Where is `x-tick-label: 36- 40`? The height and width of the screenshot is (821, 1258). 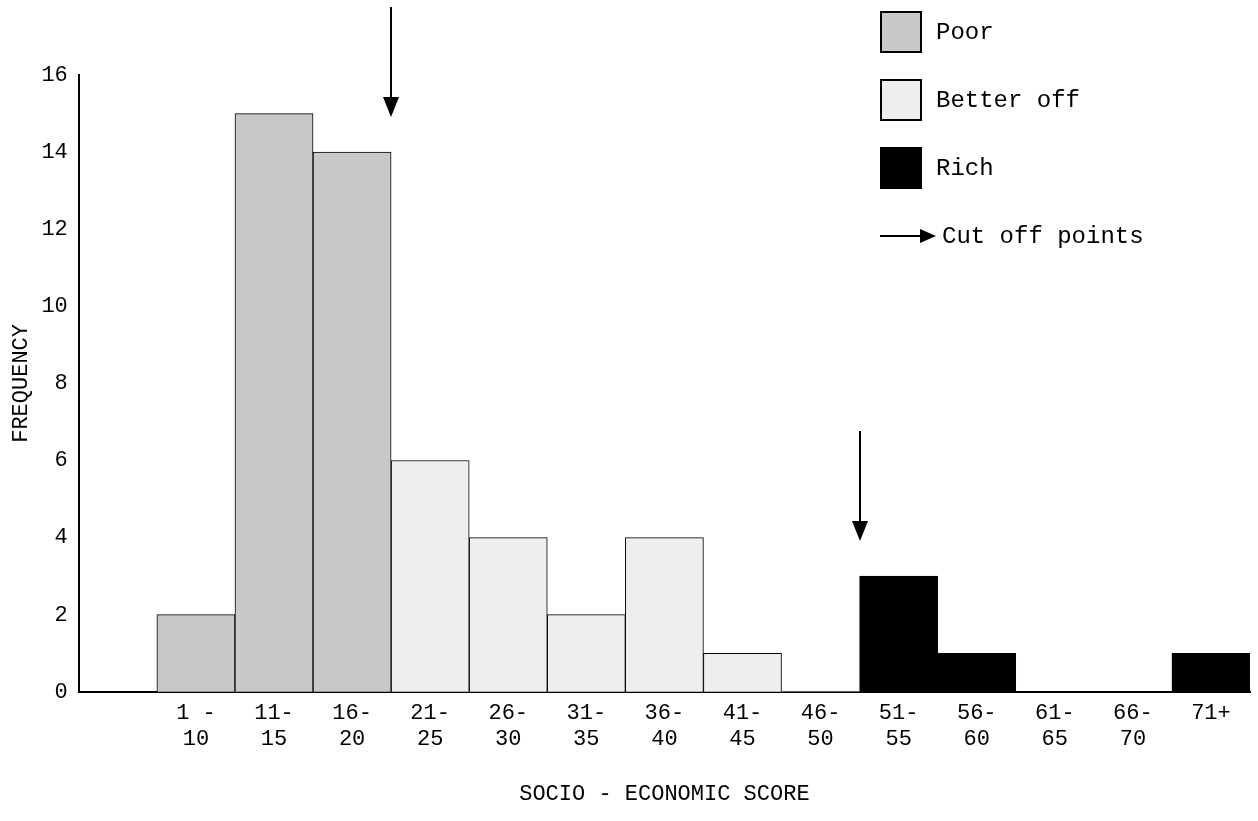 x-tick-label: 36- 40 is located at coordinates (664, 726).